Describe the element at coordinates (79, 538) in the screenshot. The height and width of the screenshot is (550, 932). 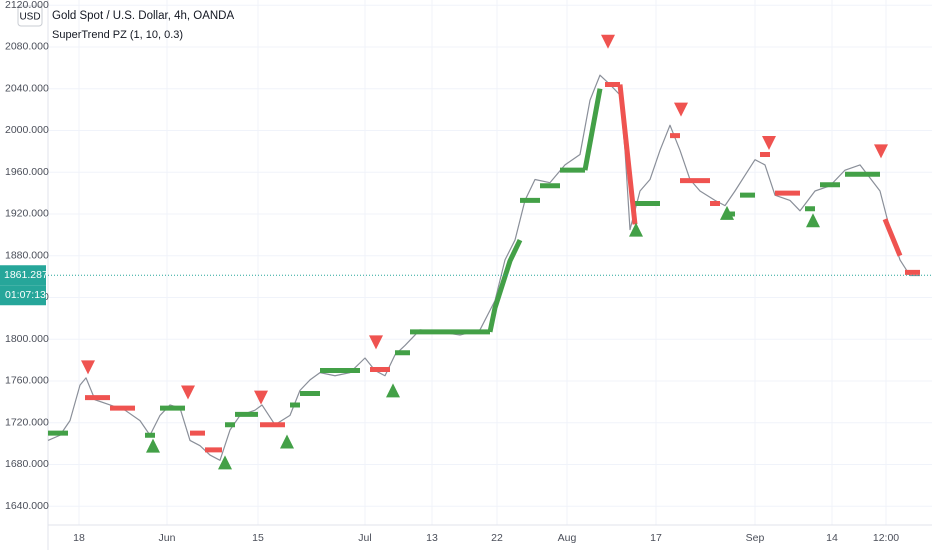
I see `x-tick-label: 18` at that location.